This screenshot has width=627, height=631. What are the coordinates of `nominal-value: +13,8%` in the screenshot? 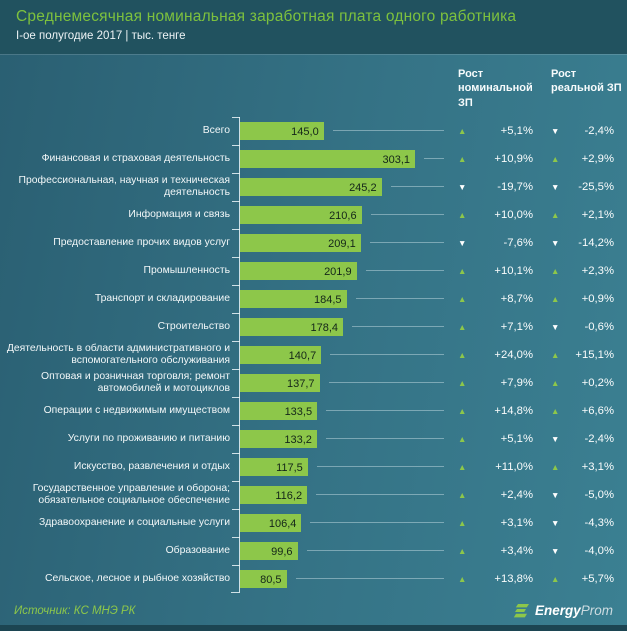 It's located at (513, 579).